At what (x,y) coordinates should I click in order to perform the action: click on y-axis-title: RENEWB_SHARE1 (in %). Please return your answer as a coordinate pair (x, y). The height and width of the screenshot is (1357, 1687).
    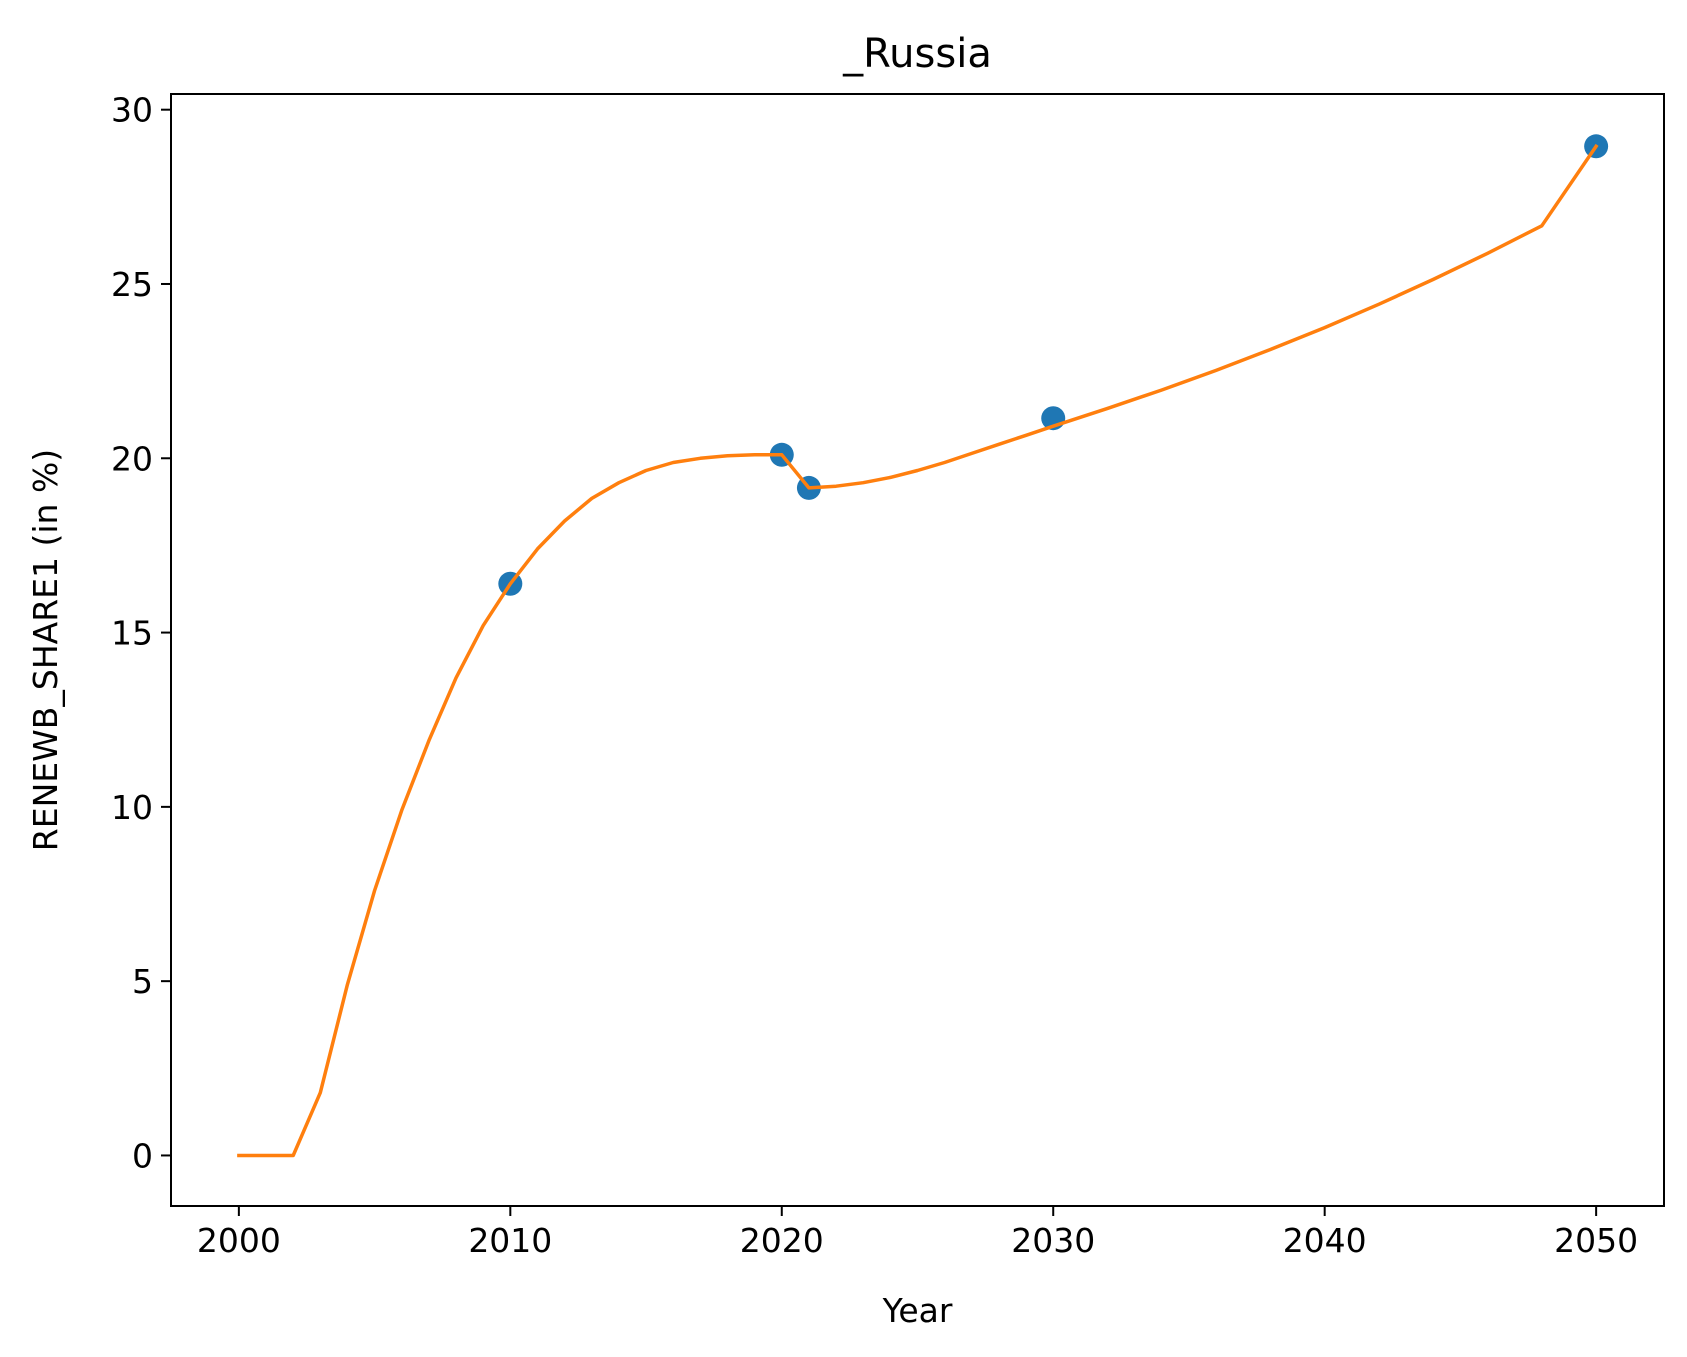
    Looking at the image, I should click on (45, 650).